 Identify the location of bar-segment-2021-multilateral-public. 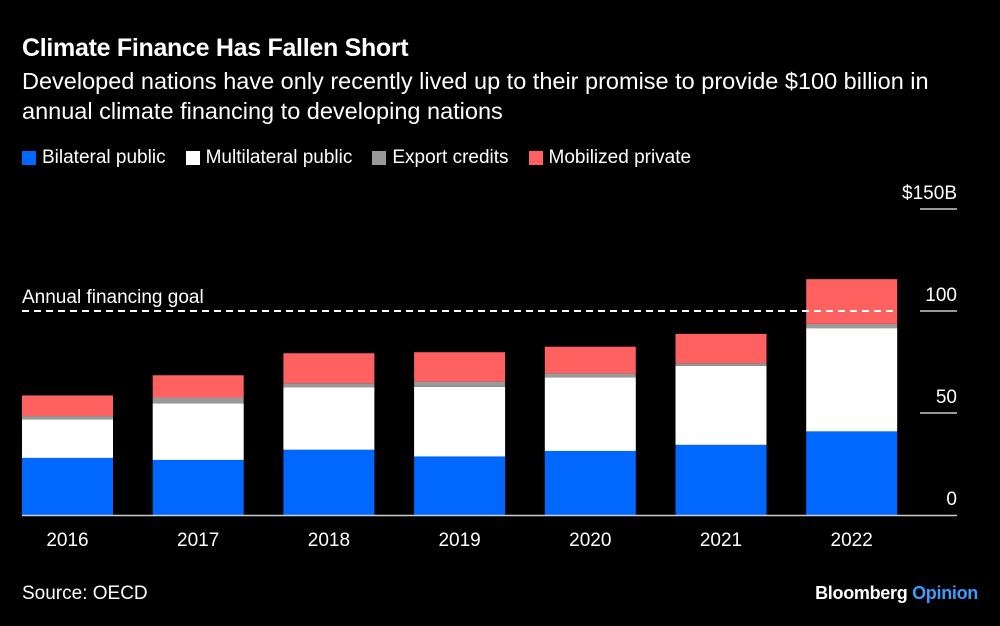
(721, 405).